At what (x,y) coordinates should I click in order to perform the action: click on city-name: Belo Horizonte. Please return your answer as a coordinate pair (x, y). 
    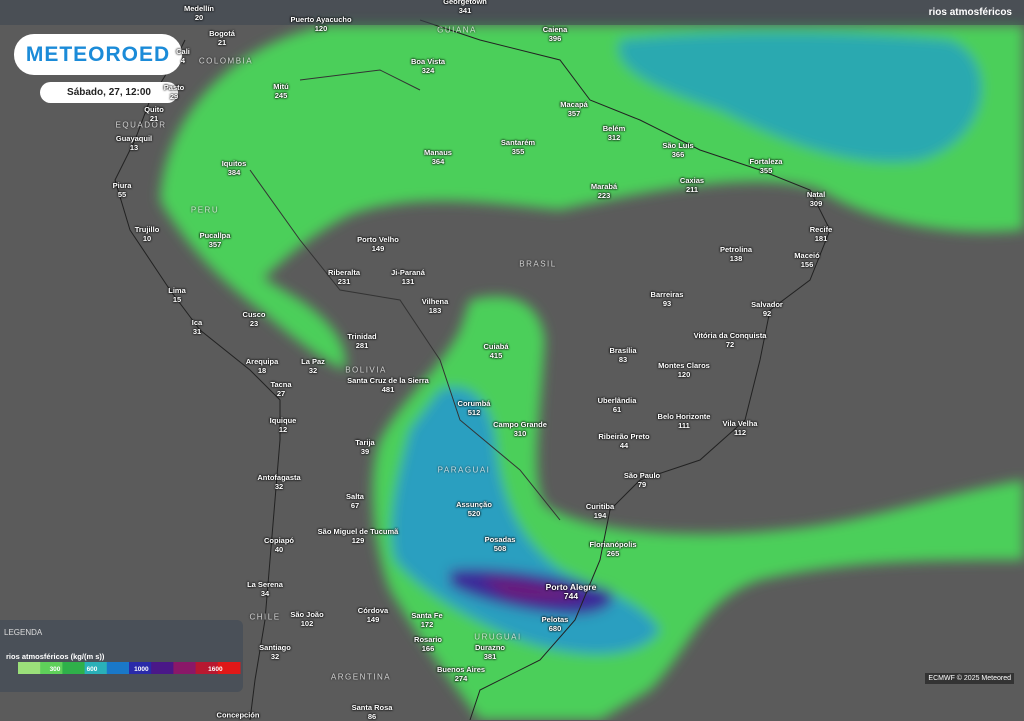
    Looking at the image, I should click on (684, 416).